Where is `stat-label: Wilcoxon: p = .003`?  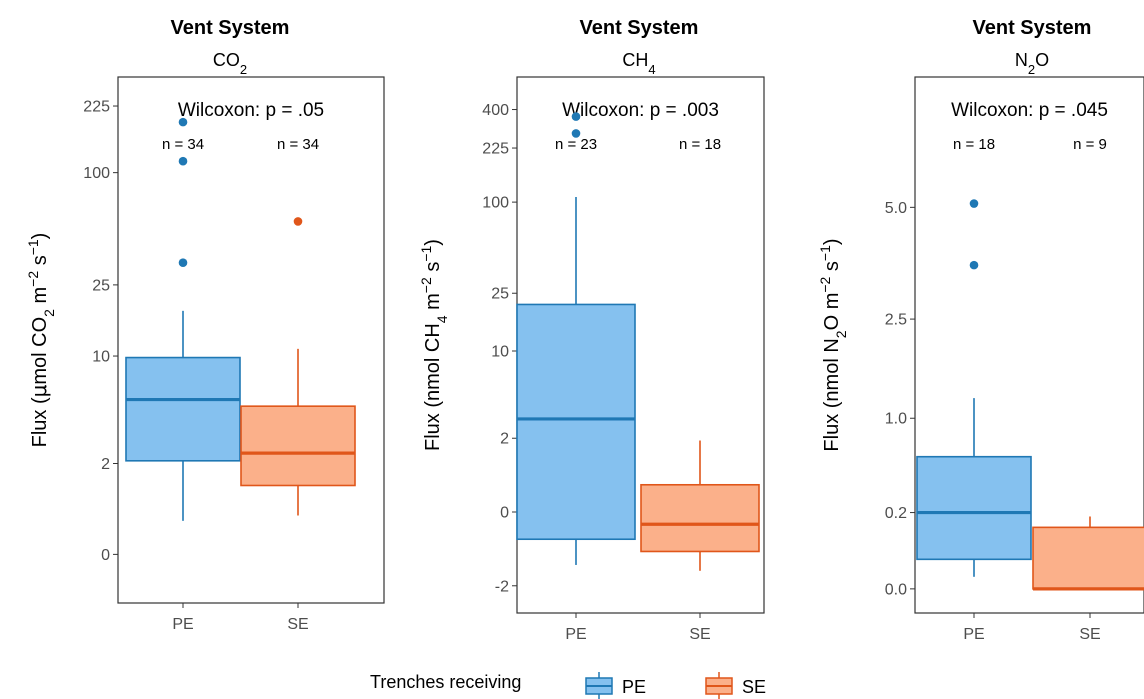
stat-label: Wilcoxon: p = .003 is located at coordinates (640, 110).